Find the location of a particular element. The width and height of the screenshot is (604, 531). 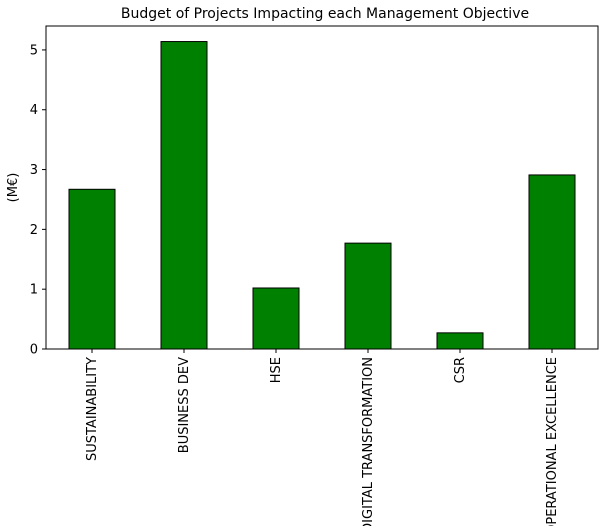

y-ticks-group: 0 1 2 3 4 5 is located at coordinates (38, 200).